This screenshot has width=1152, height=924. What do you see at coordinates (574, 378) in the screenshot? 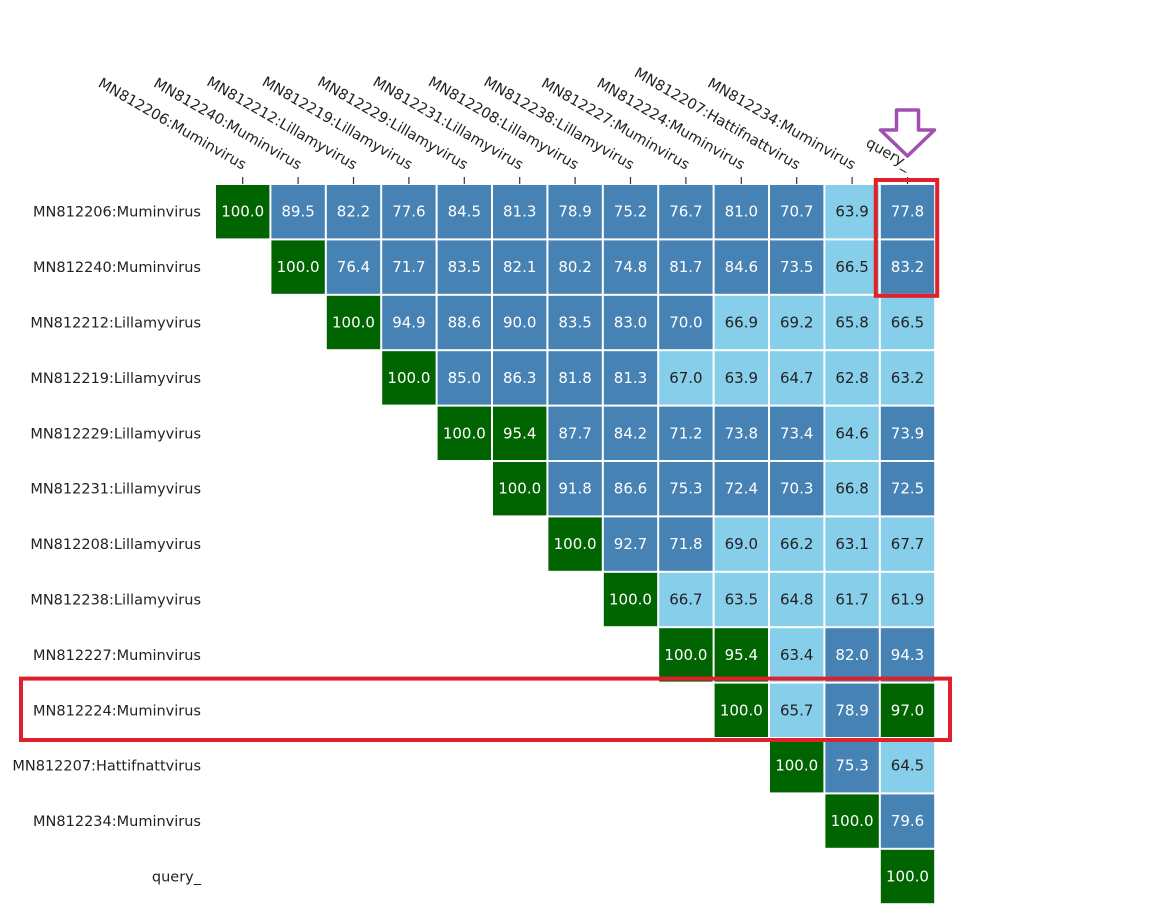
I see `cell-value: 81.8` at bounding box center [574, 378].